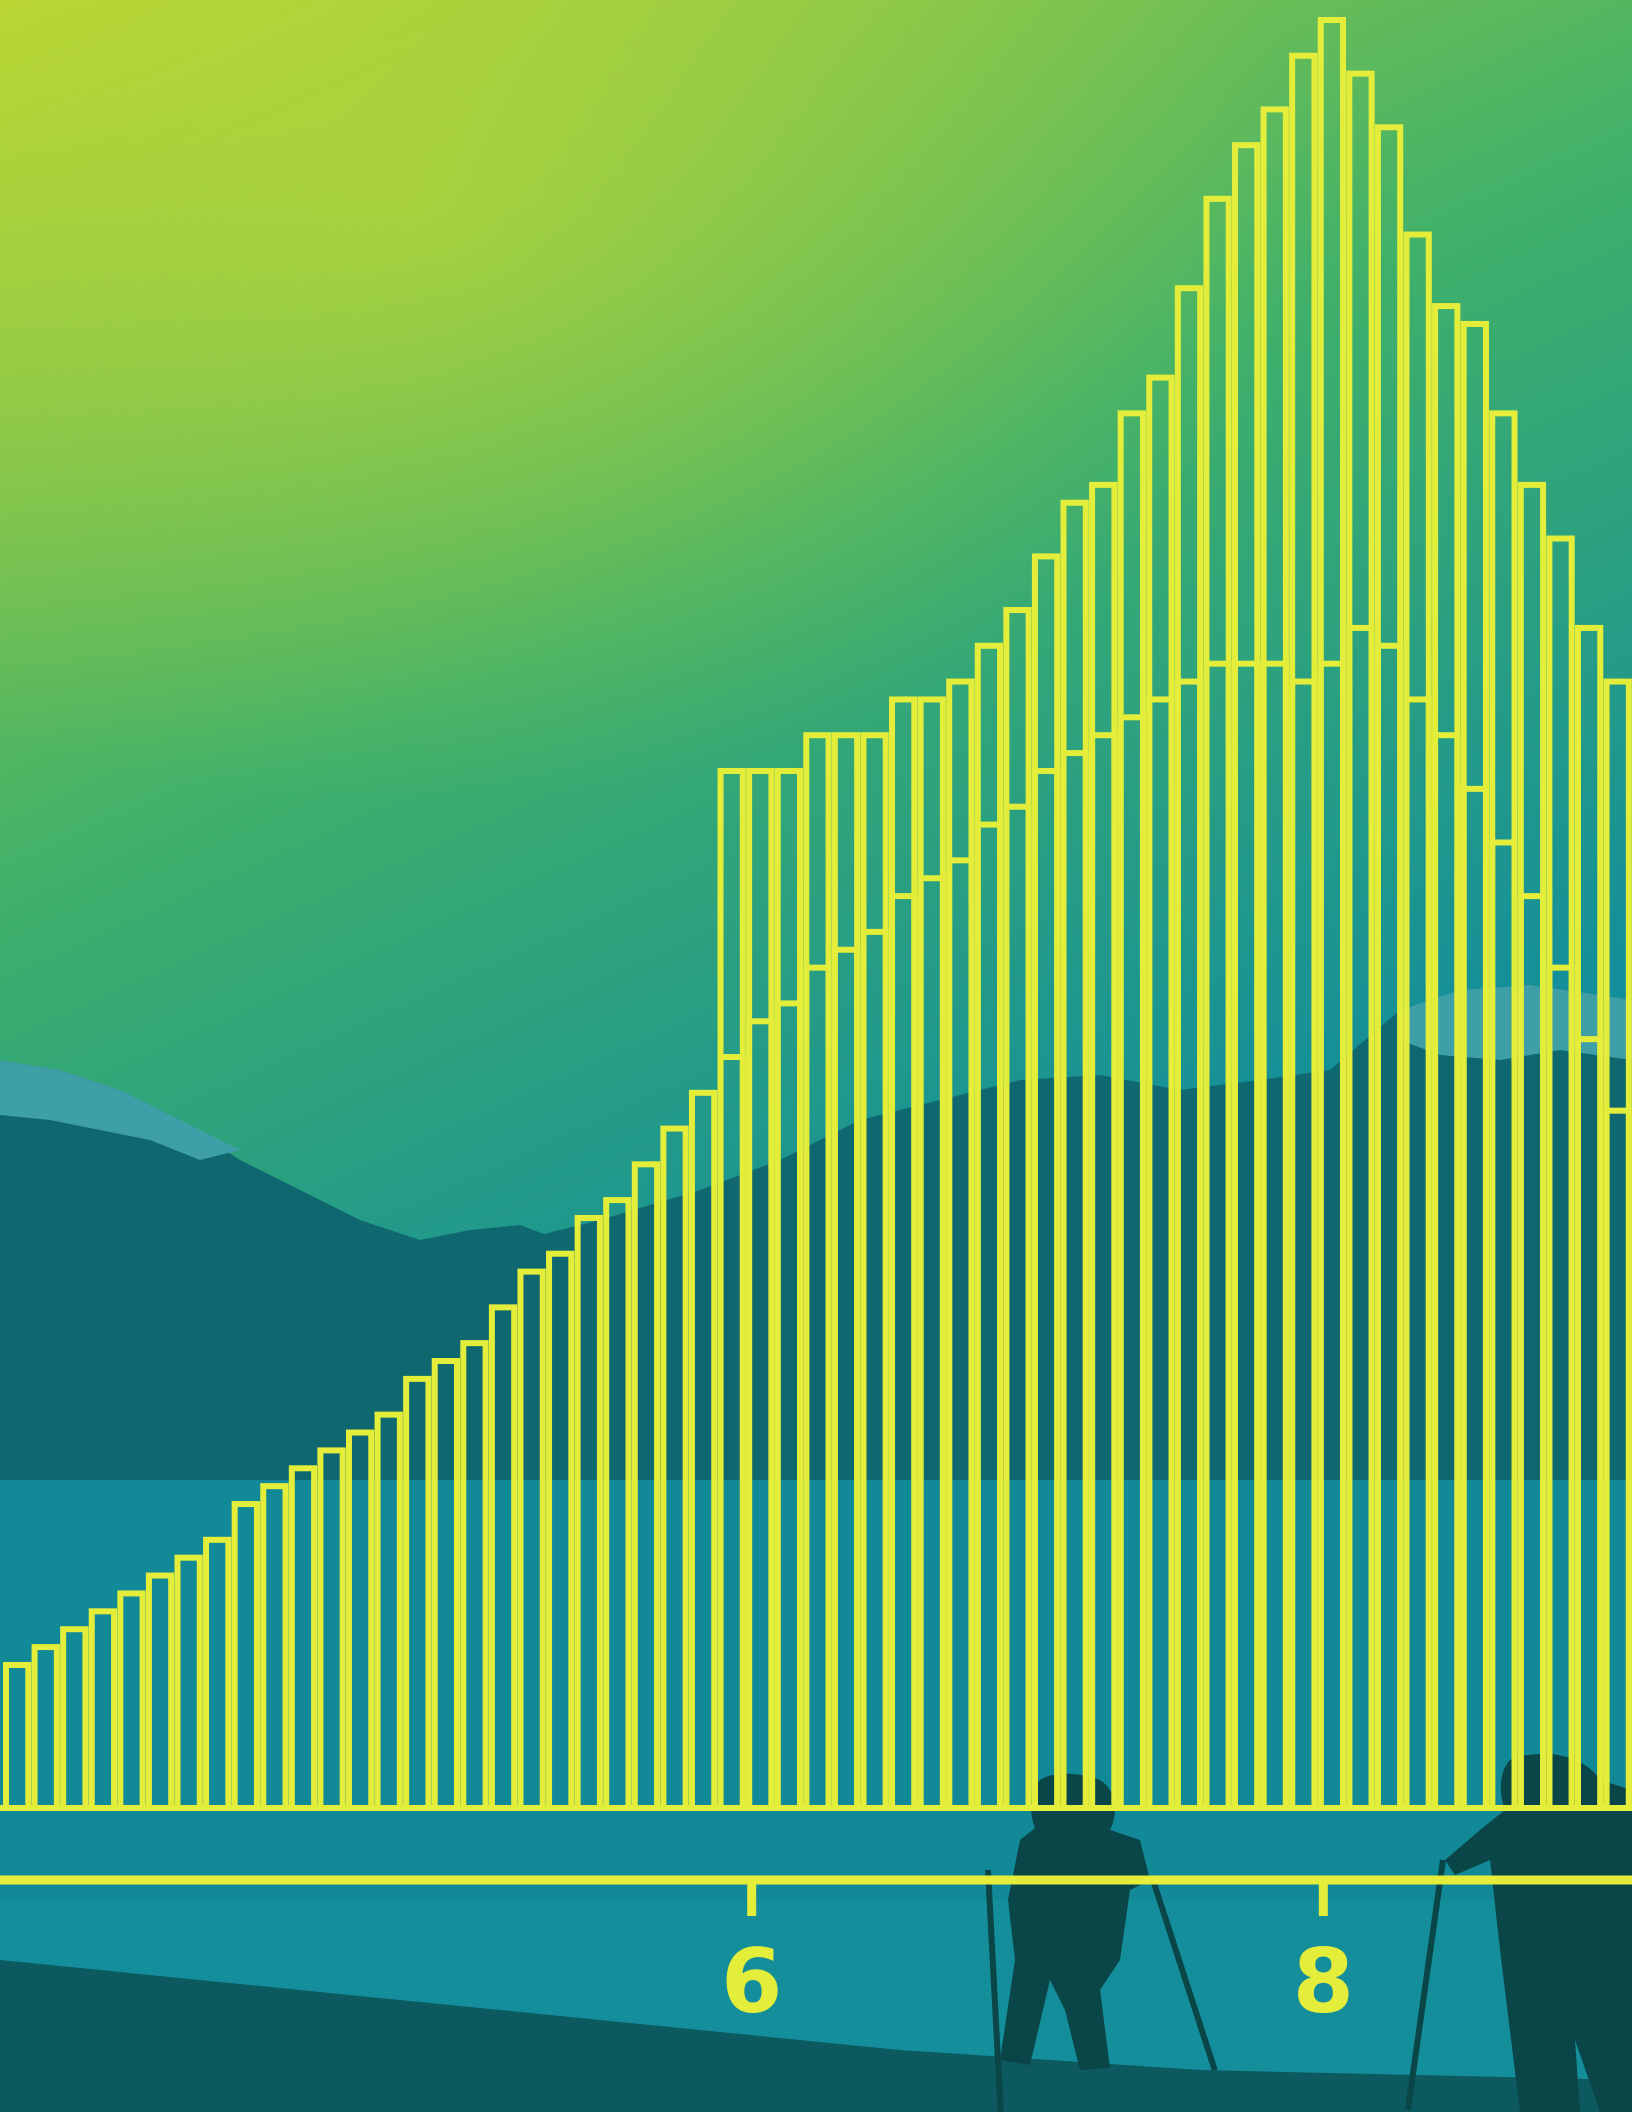  Describe the element at coordinates (751, 1981) in the screenshot. I see `x-tick-label: 6` at that location.